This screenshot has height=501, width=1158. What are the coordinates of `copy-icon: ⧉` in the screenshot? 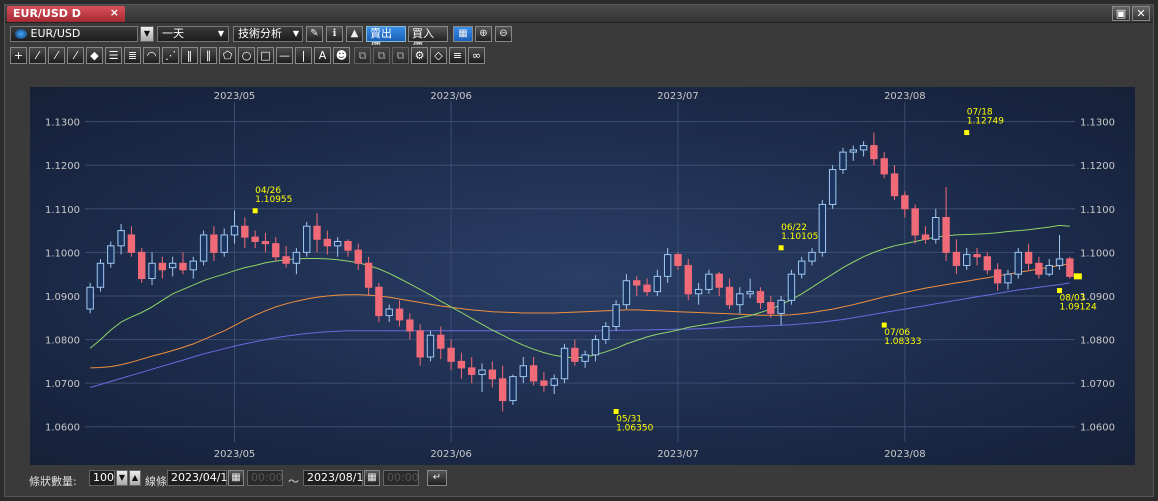 It's located at (362, 55).